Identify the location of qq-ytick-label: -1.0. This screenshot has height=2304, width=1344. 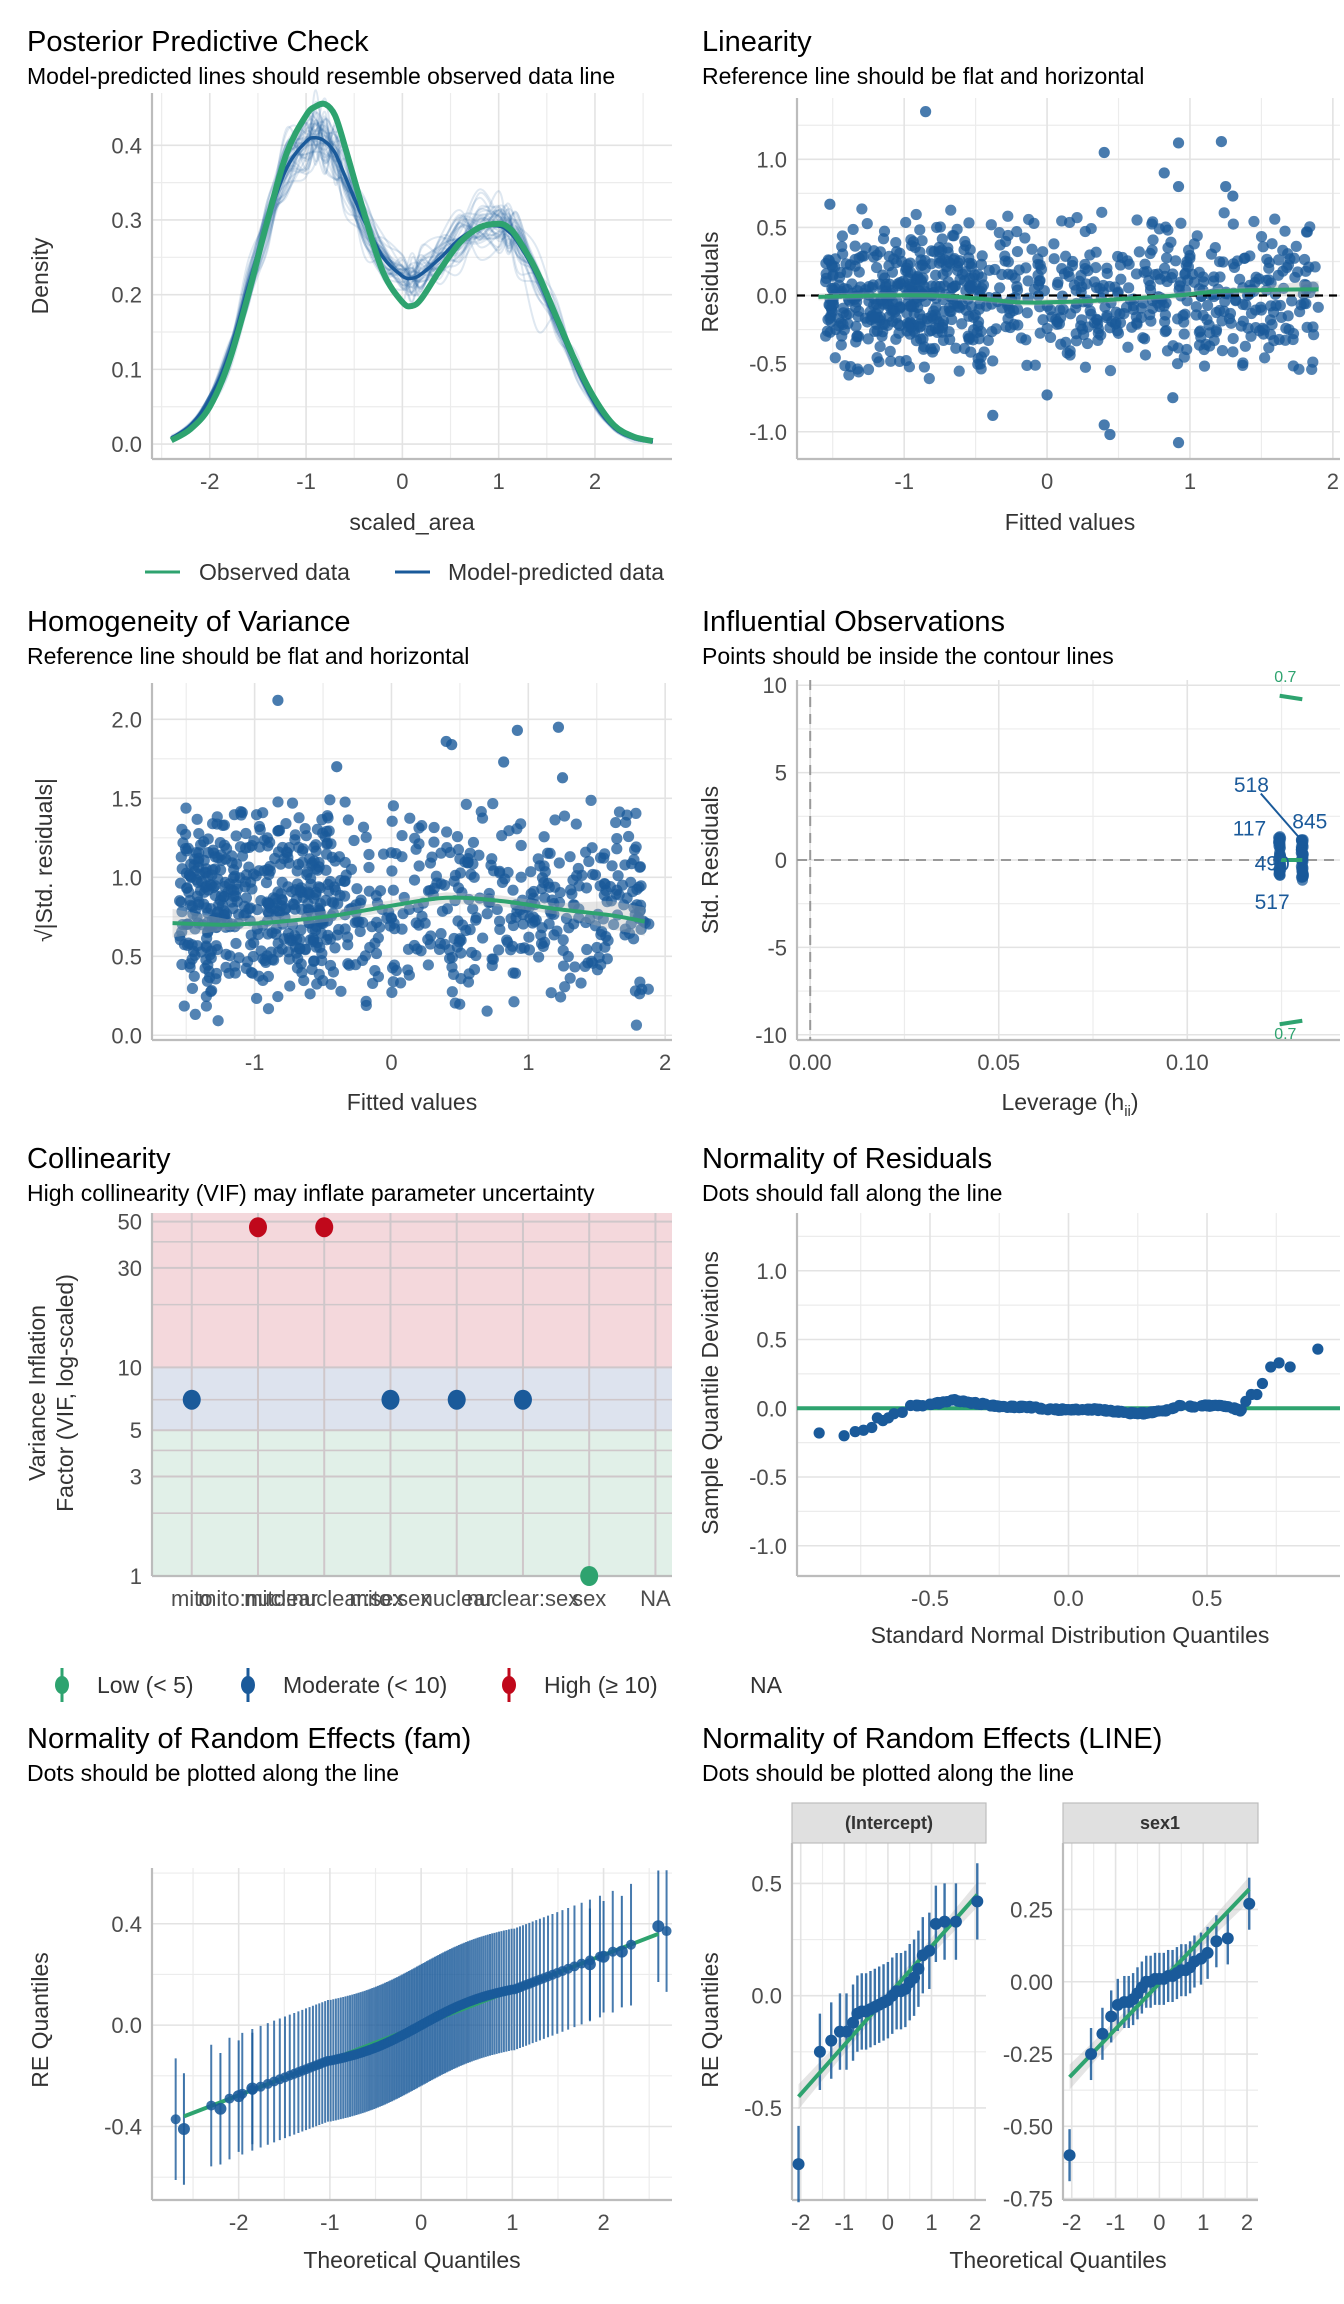
(768, 1546).